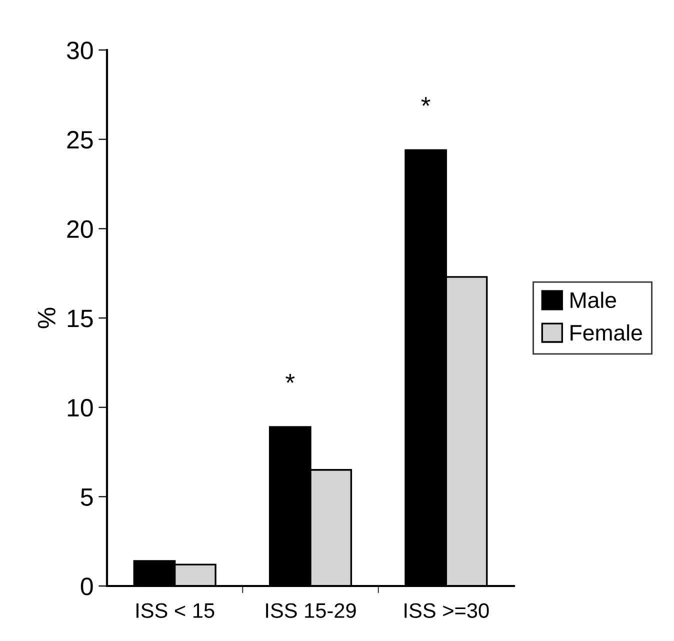  Describe the element at coordinates (311, 610) in the screenshot. I see `x-tick-label: ISS 15-29` at that location.